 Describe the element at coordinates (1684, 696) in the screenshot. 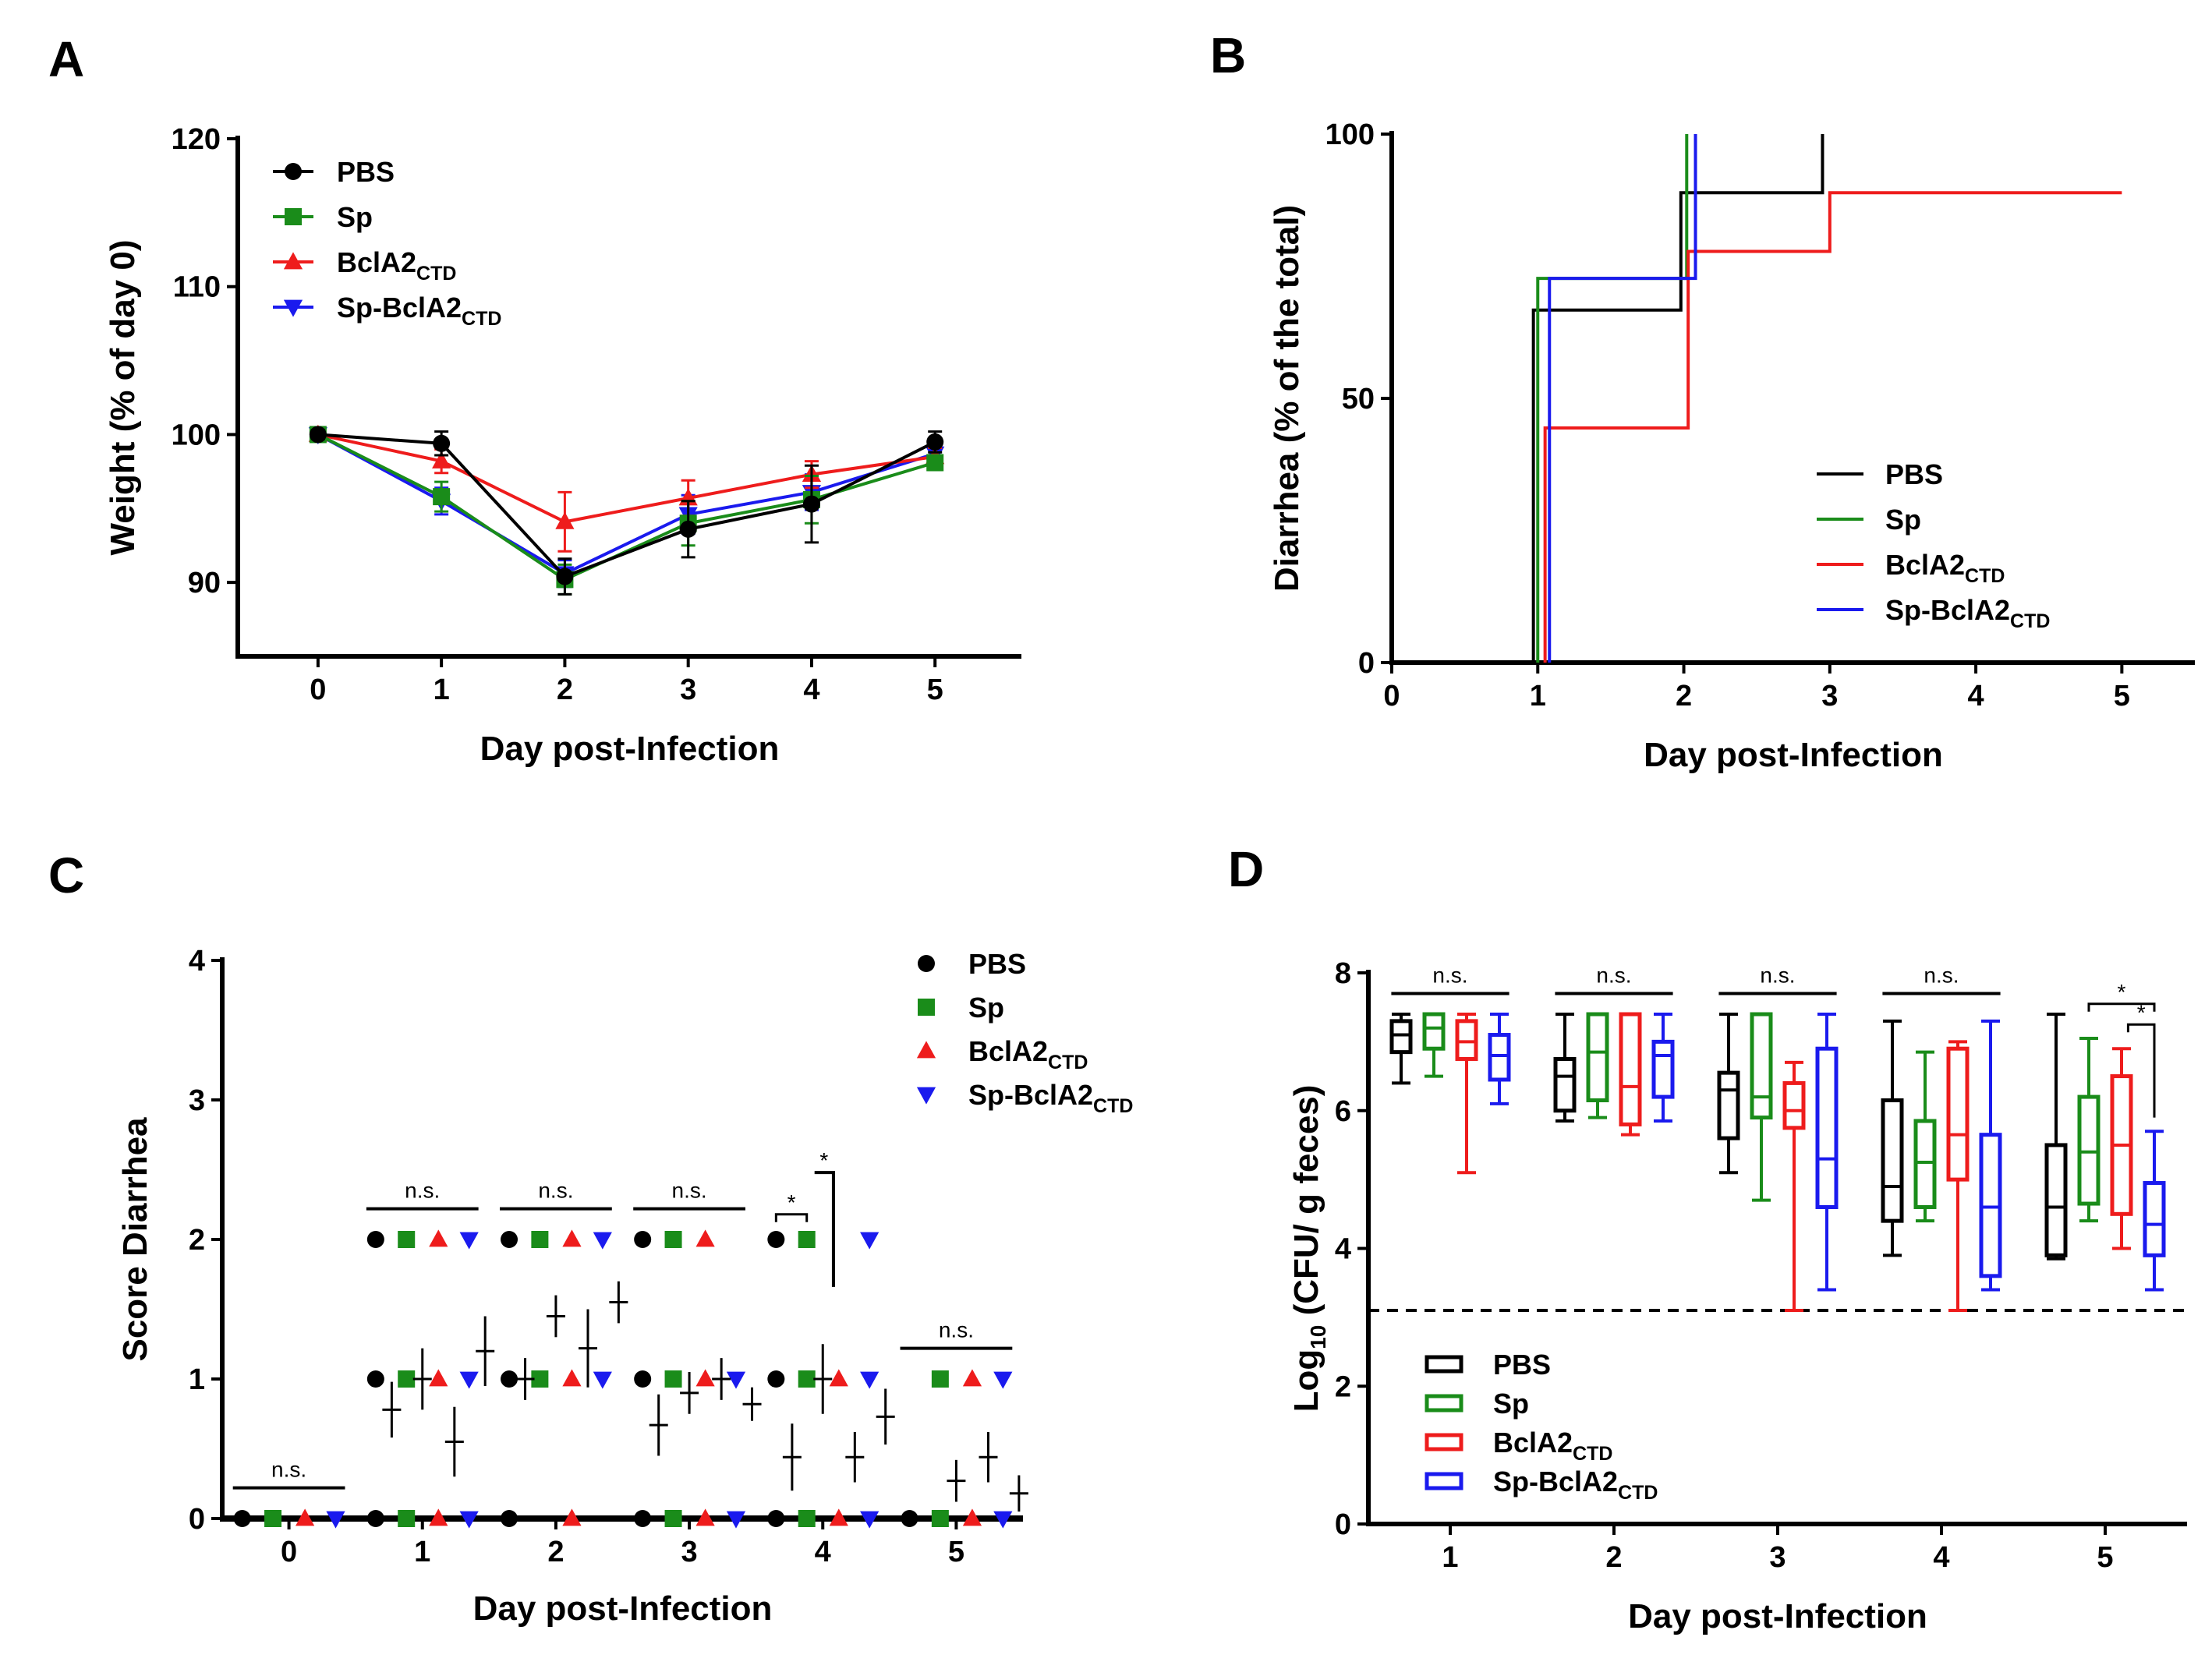

I see `x-tick-label: 2` at that location.